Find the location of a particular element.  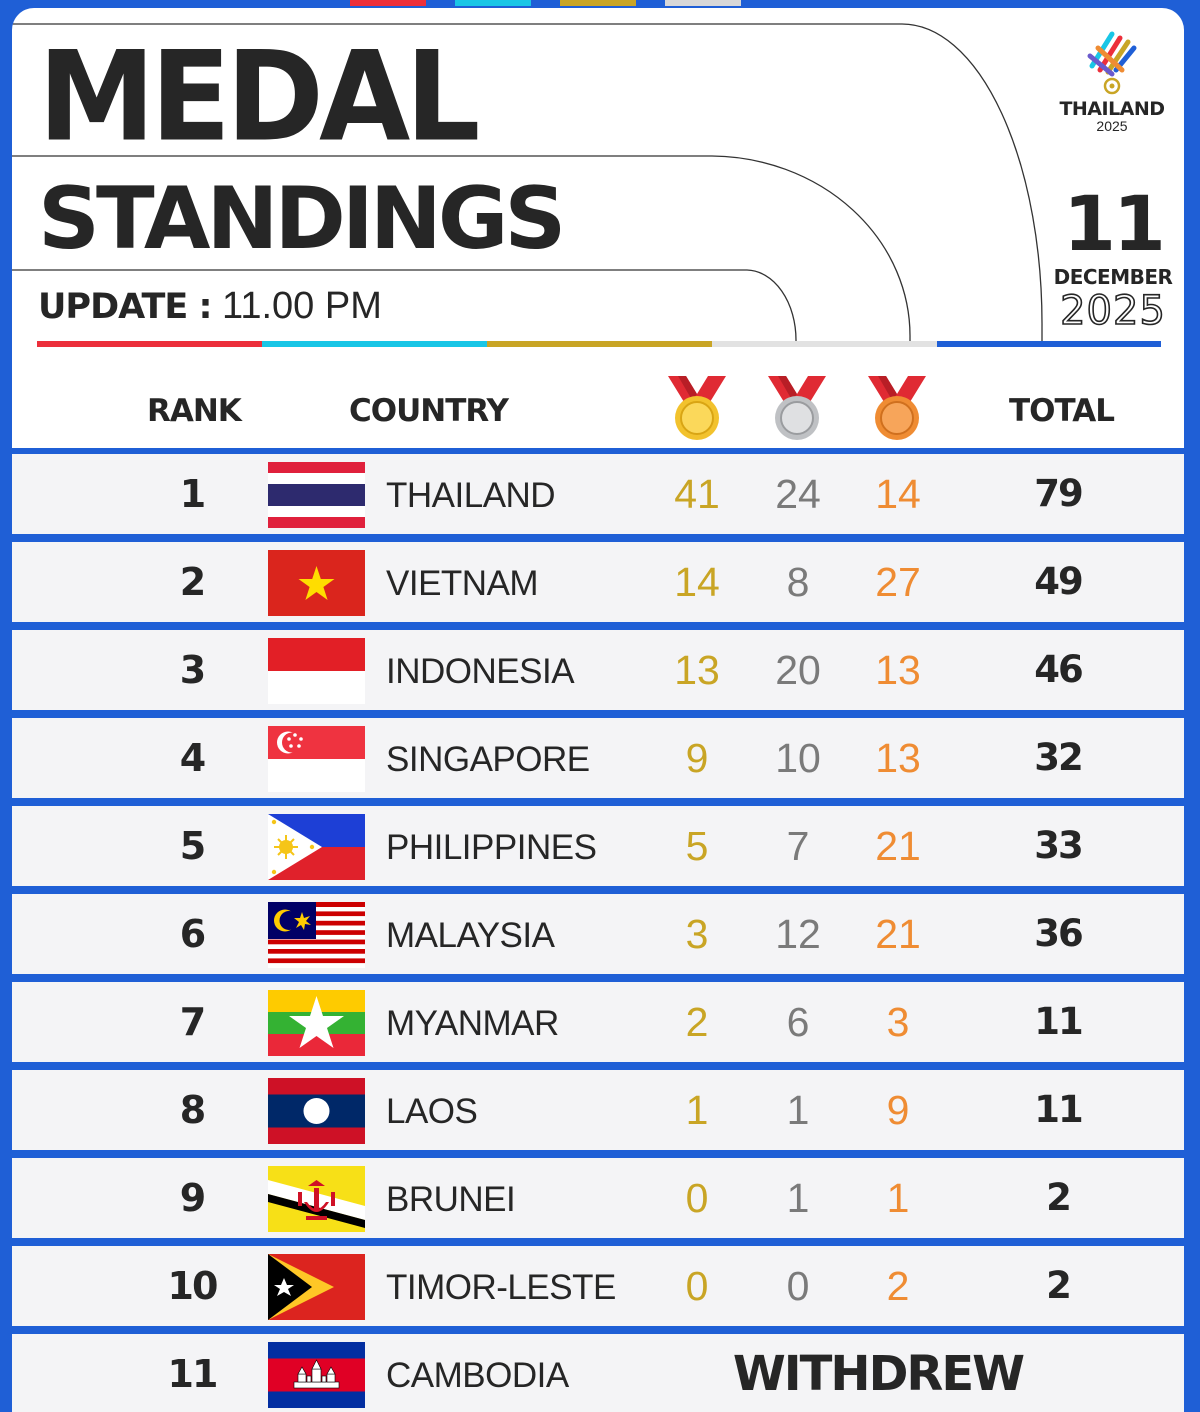

title-medal: MEDAL is located at coordinates (259, 96).